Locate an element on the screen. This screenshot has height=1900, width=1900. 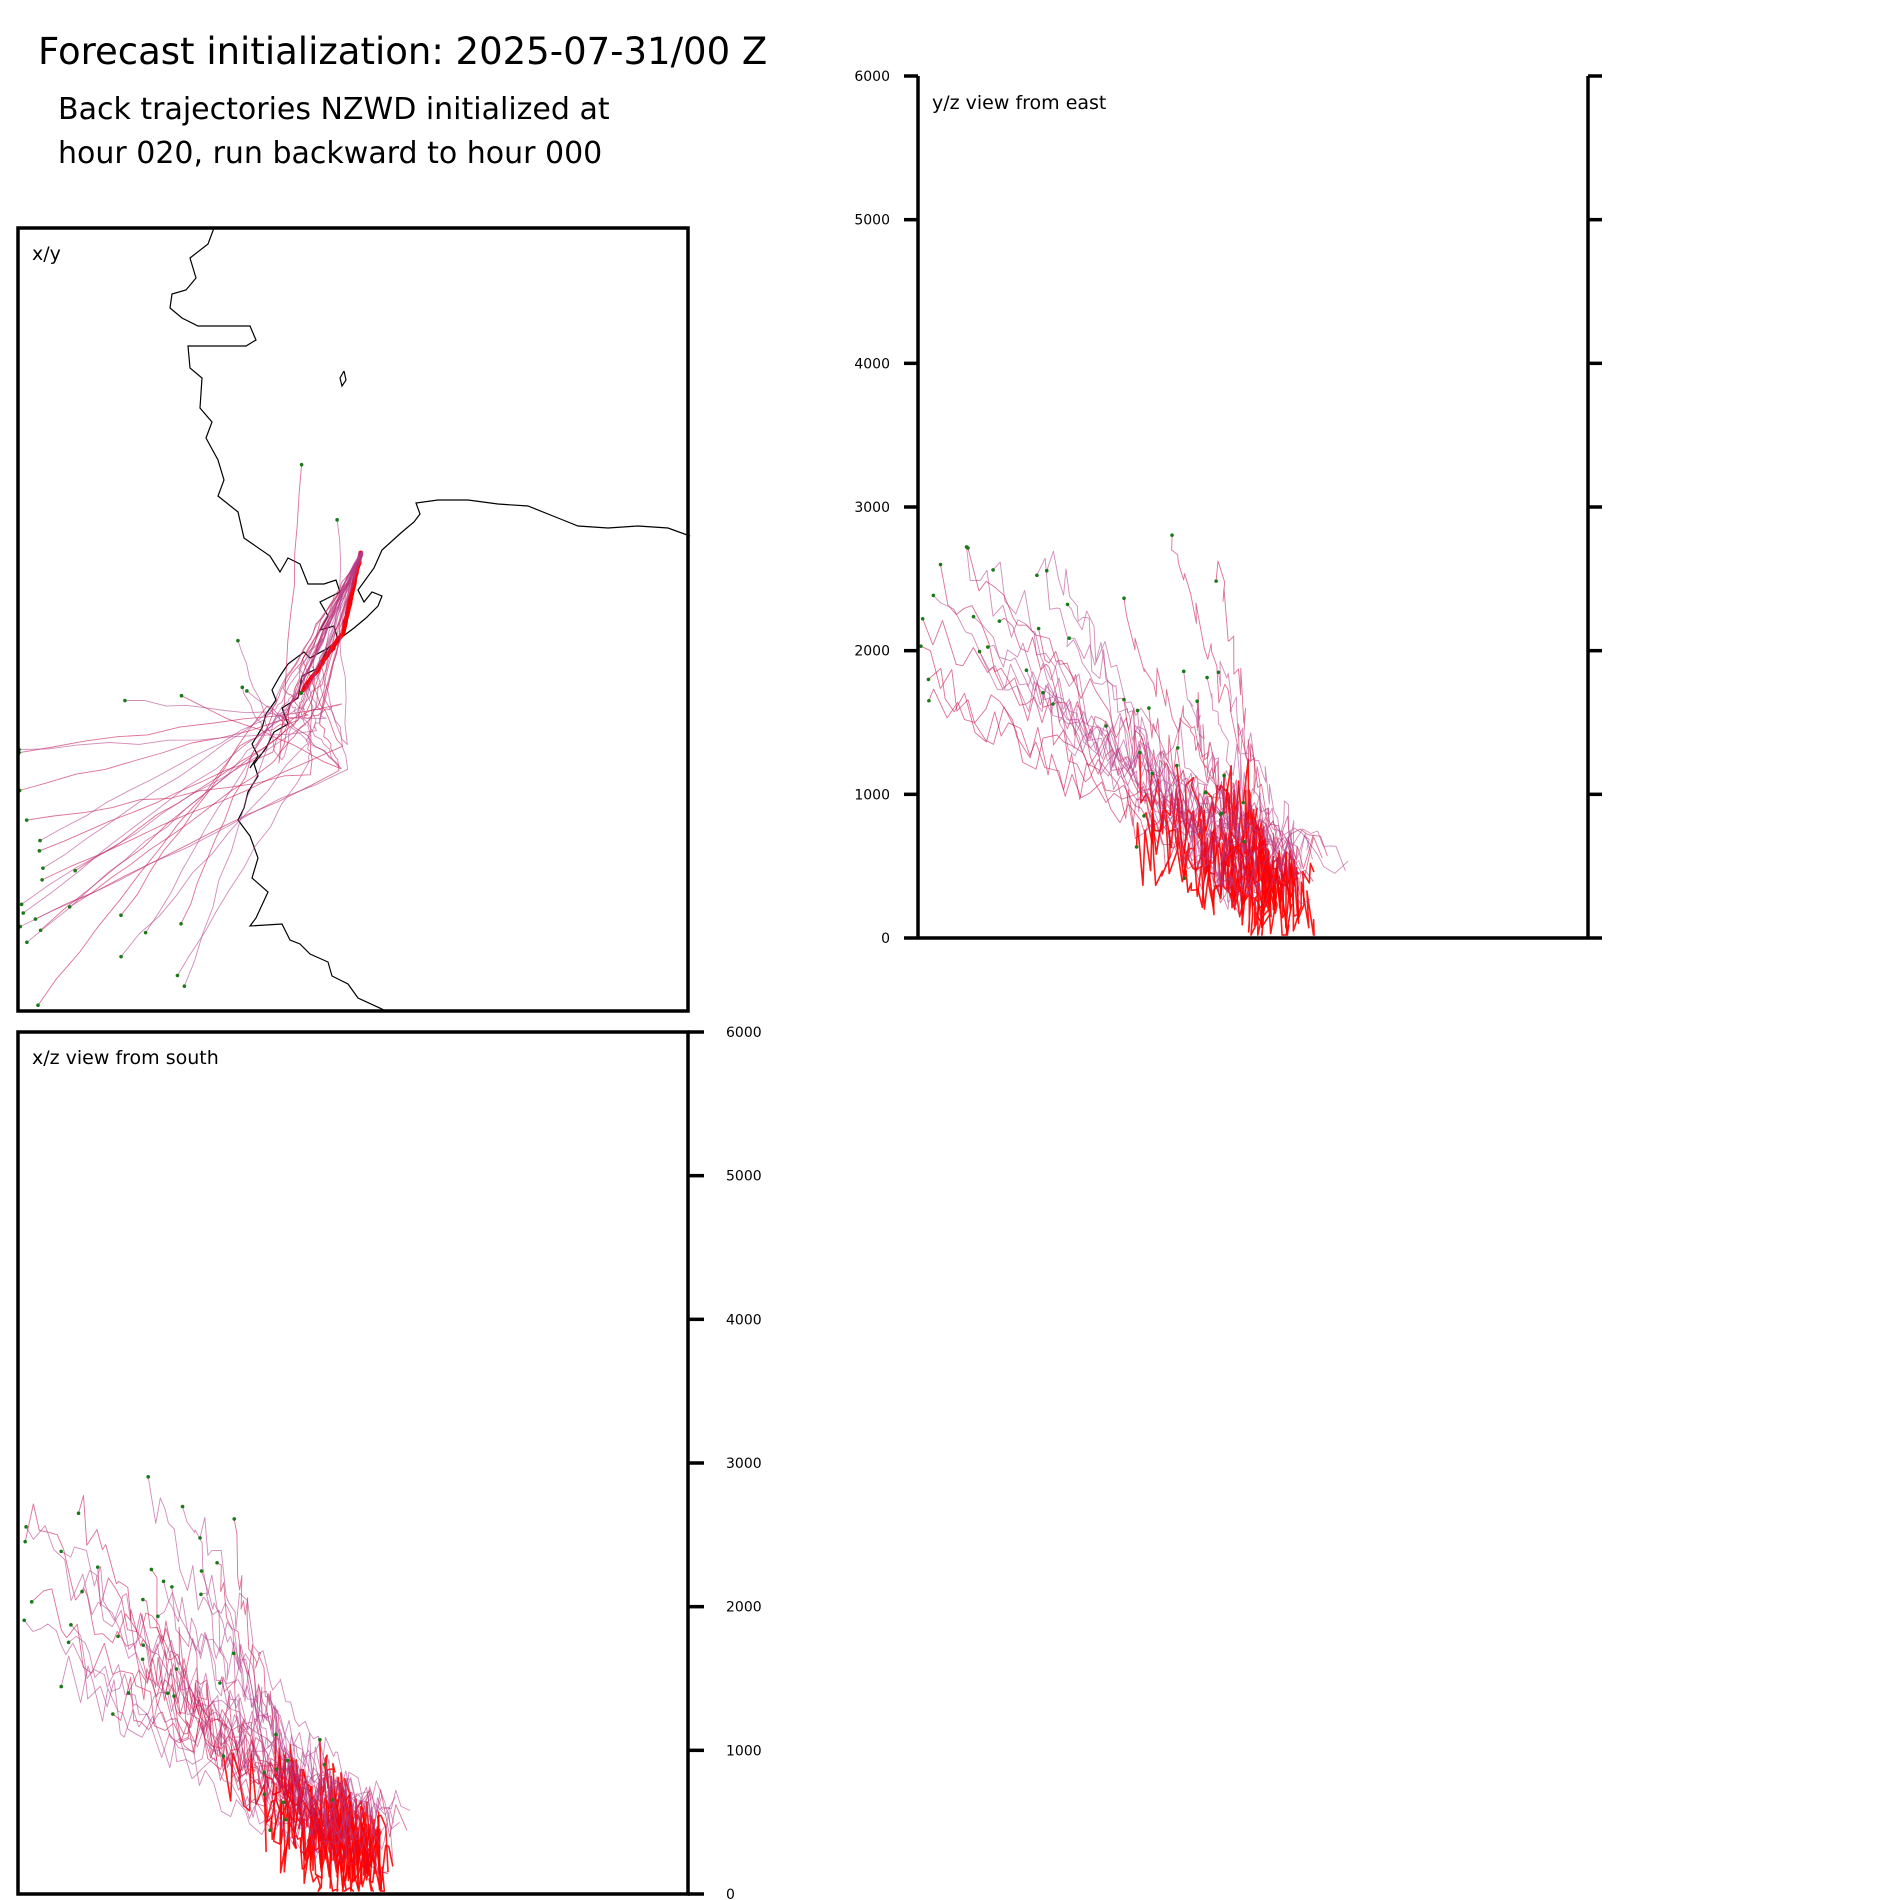
yz-panel-label: y/z view from east is located at coordinates (1019, 103).